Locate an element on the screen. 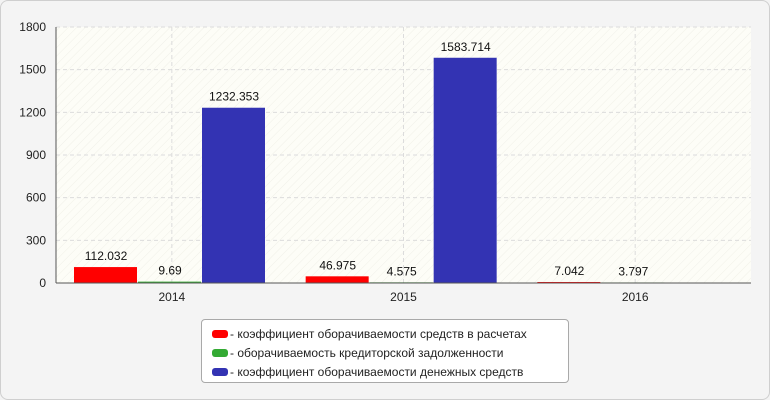  x-tick-label: 2015 is located at coordinates (403, 297).